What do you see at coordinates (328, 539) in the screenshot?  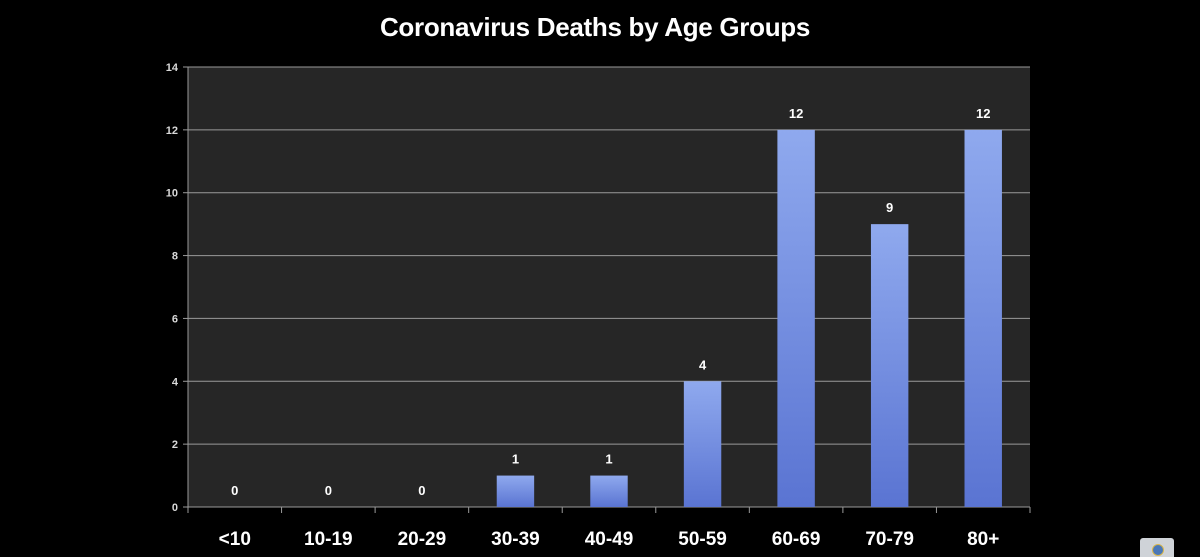 I see `x-tick-label: 10-19` at bounding box center [328, 539].